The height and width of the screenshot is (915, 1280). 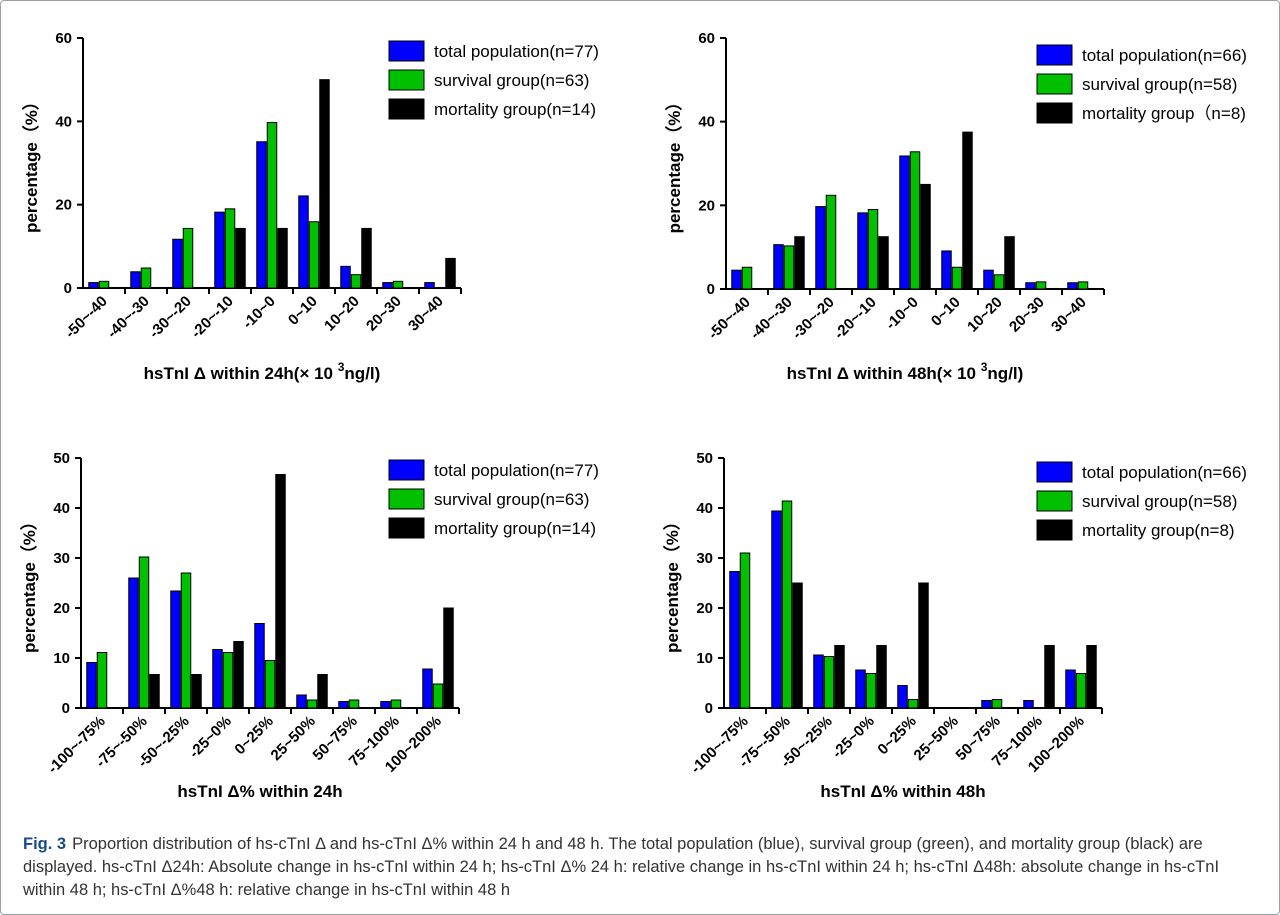 I want to click on x-axis-title: hsTnI Δ% within 48h, so click(x=902, y=791).